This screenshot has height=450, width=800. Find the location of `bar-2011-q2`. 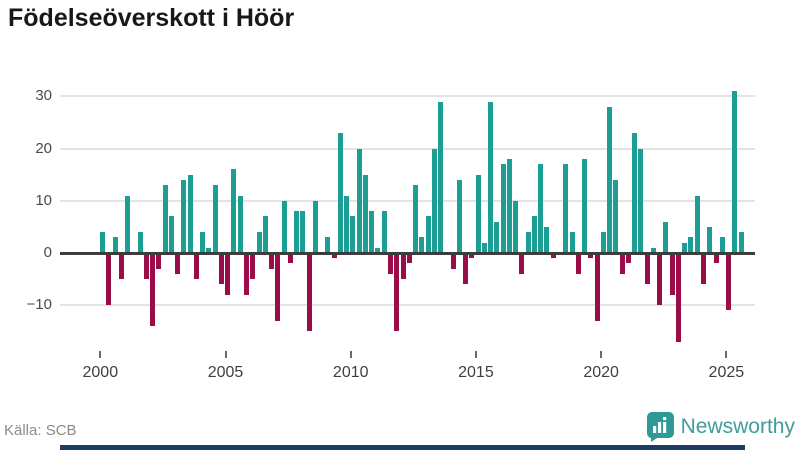

bar-2011-q2 is located at coordinates (384, 232).